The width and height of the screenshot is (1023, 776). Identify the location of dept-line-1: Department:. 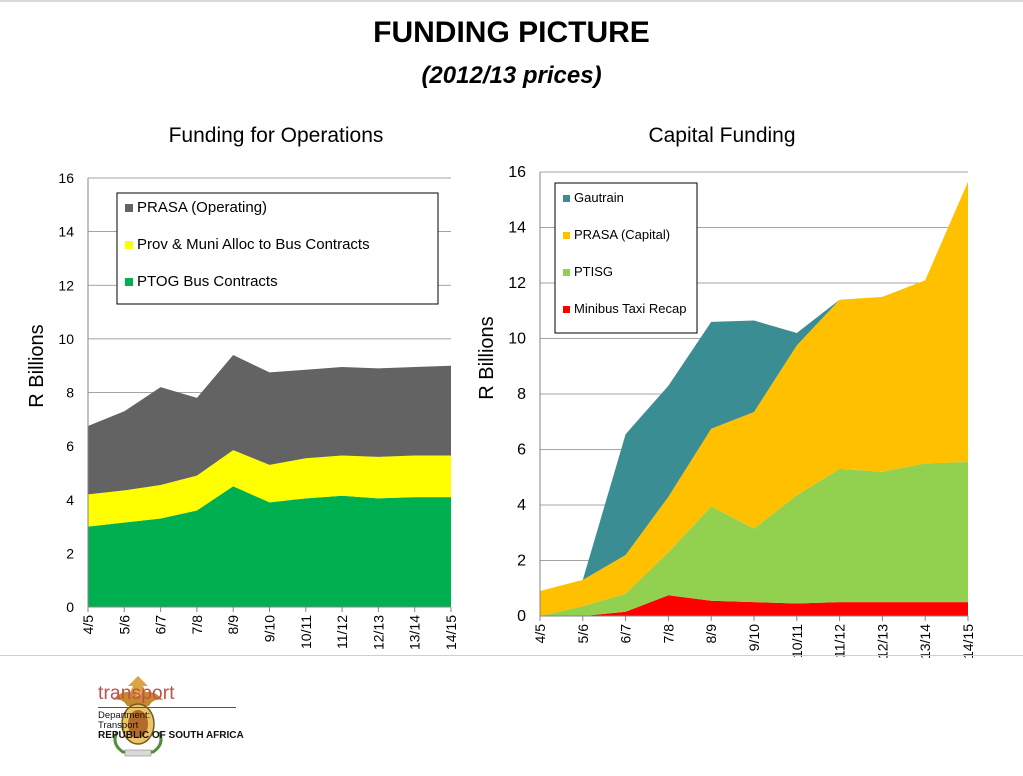
(124, 715).